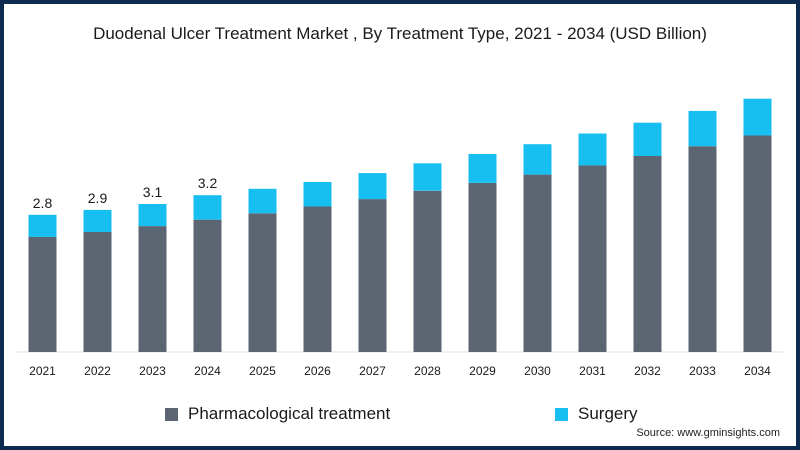 The width and height of the screenshot is (800, 450). I want to click on bar-surgery-2032, so click(647, 139).